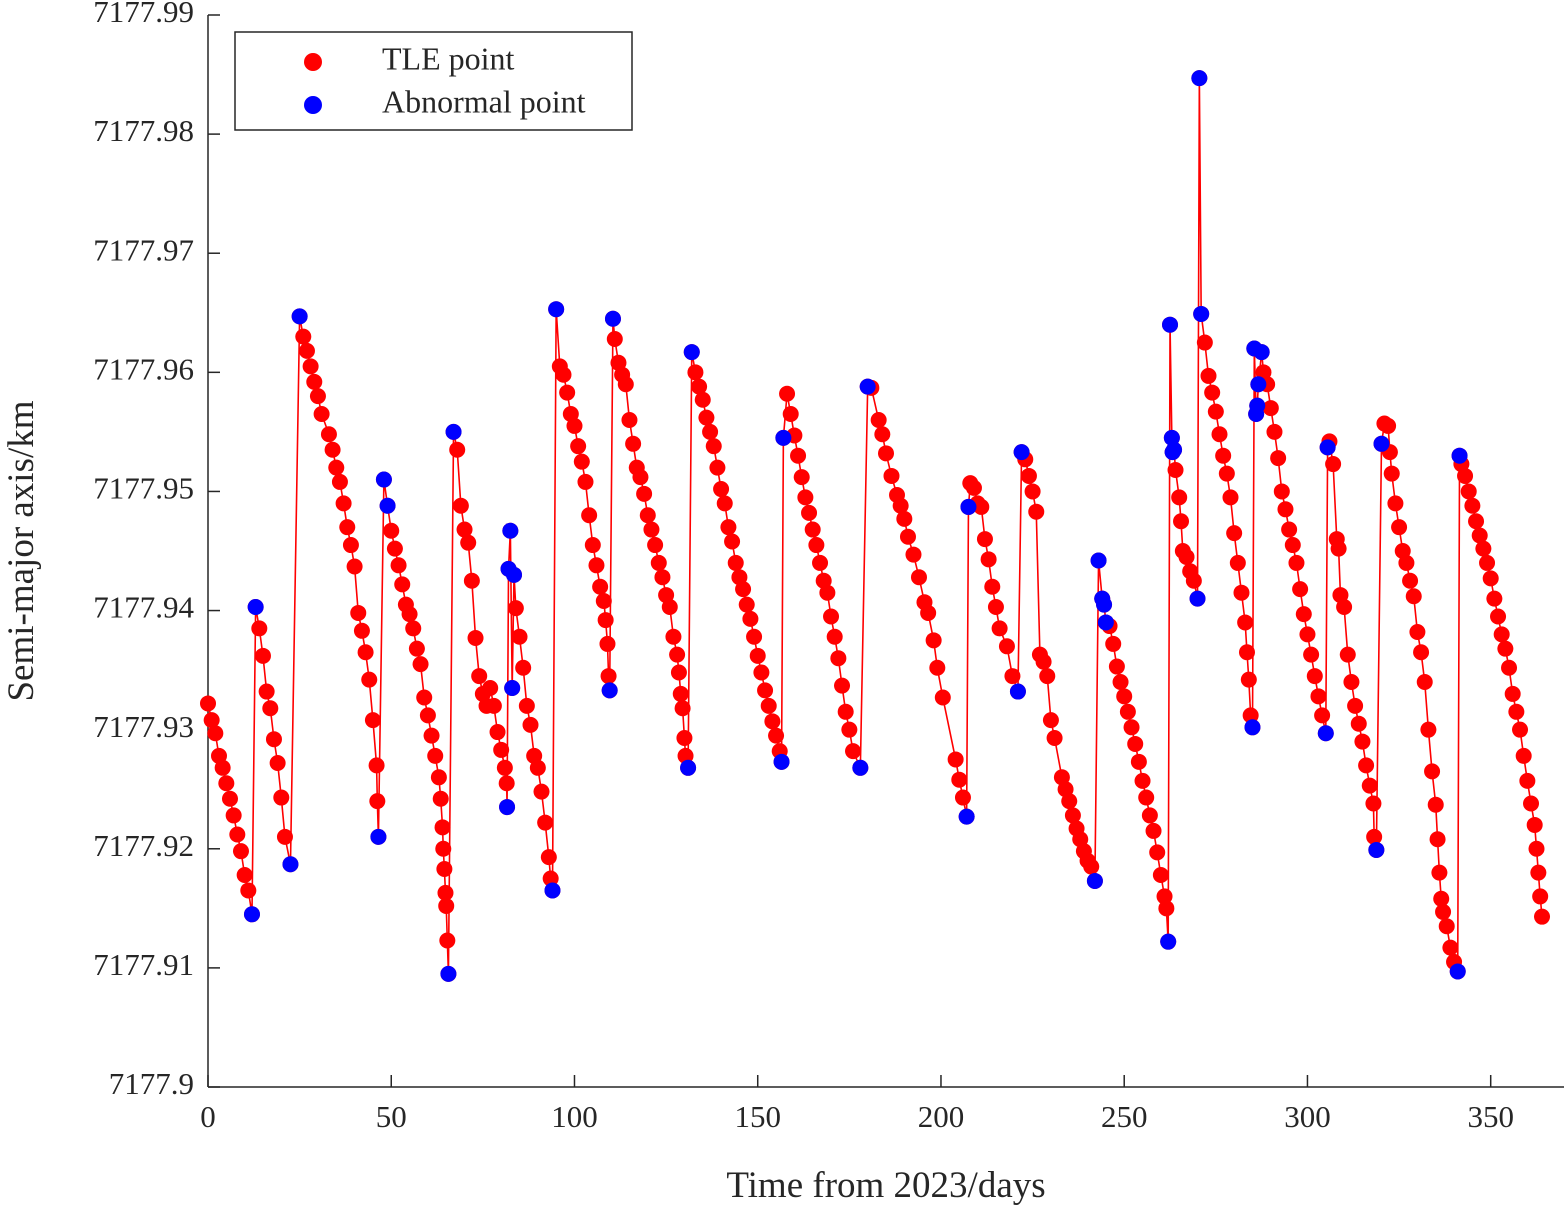 The height and width of the screenshot is (1210, 1567). What do you see at coordinates (885, 1185) in the screenshot?
I see `x-axis-label: Time from 2023/days` at bounding box center [885, 1185].